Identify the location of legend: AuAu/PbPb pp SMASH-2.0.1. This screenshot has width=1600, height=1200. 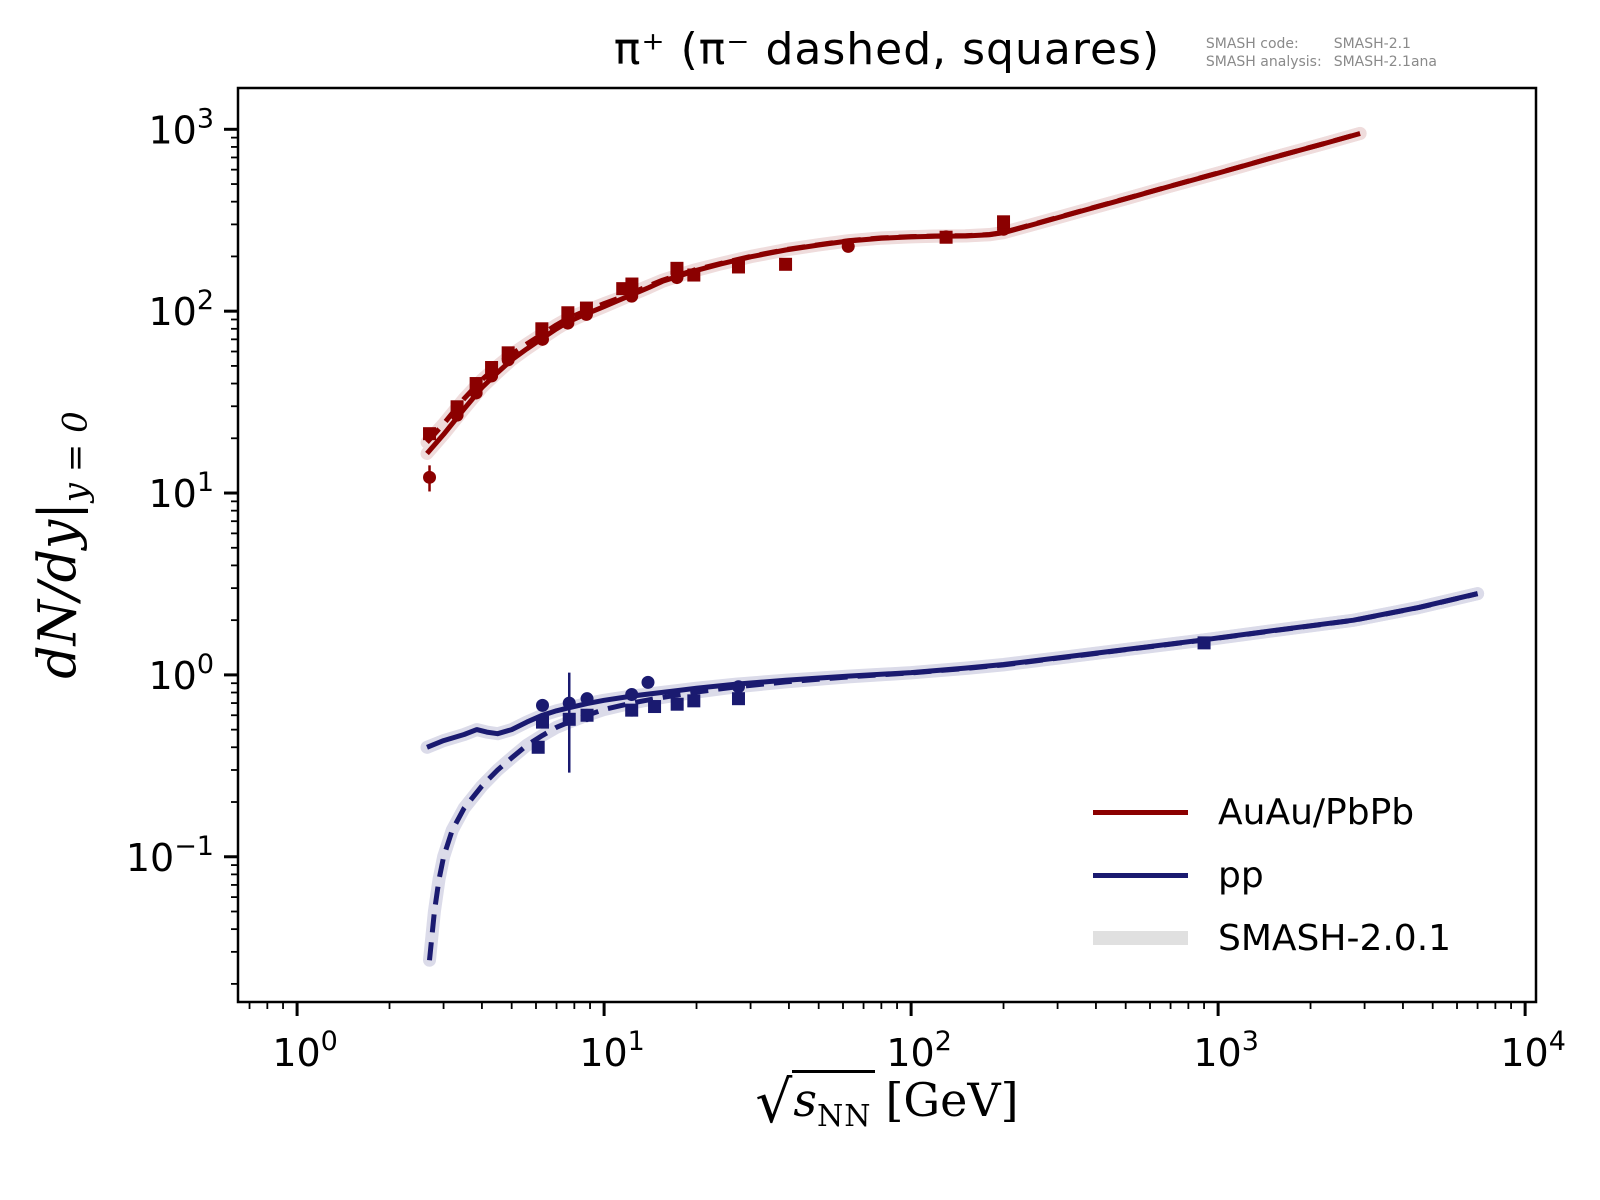
(1272, 882).